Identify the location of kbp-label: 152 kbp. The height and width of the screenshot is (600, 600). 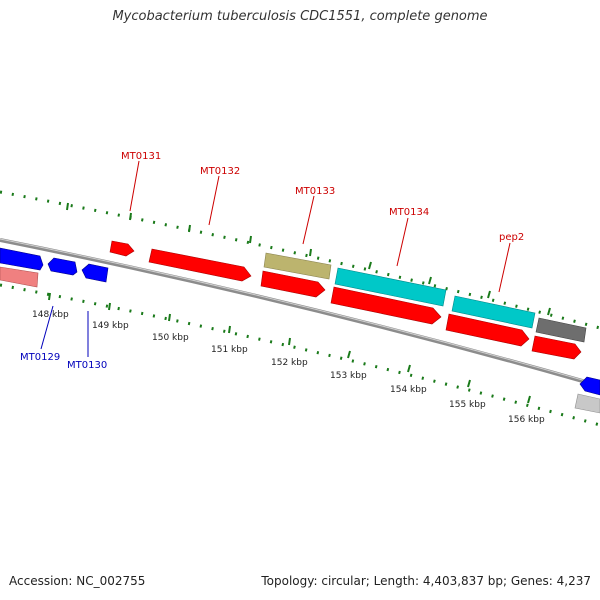
(289, 363).